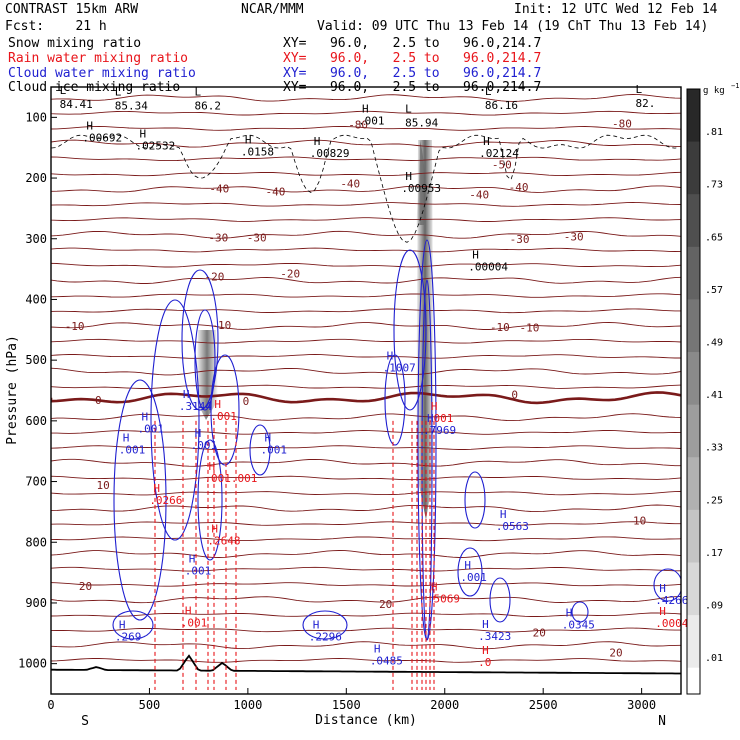 The width and height of the screenshot is (740, 740). I want to click on max-value-label: .3144, so click(195, 406).